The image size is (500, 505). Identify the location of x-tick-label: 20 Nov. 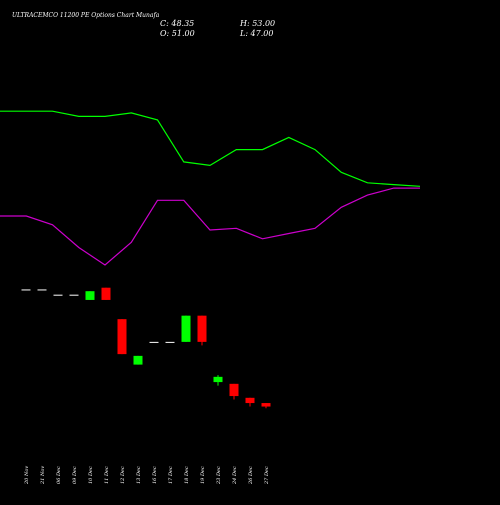
(27, 475).